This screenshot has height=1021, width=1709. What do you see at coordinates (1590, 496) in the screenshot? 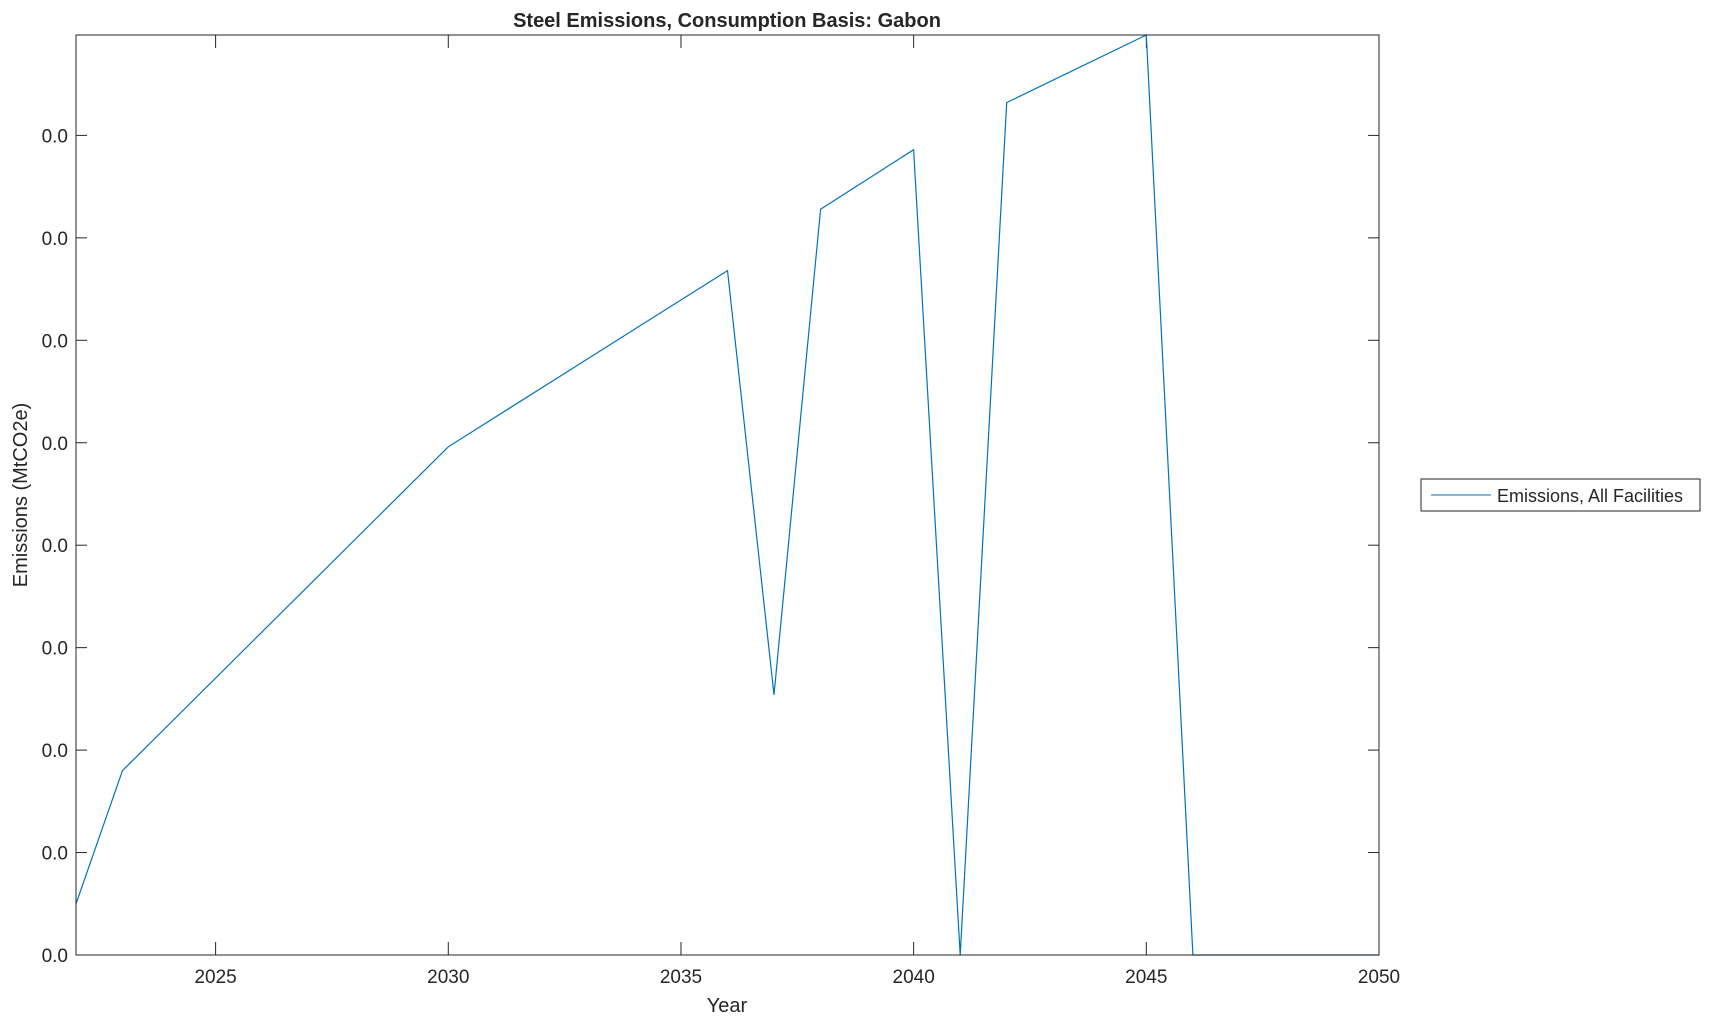
I see `legend-entry-label: Emissions, All Facilities` at bounding box center [1590, 496].